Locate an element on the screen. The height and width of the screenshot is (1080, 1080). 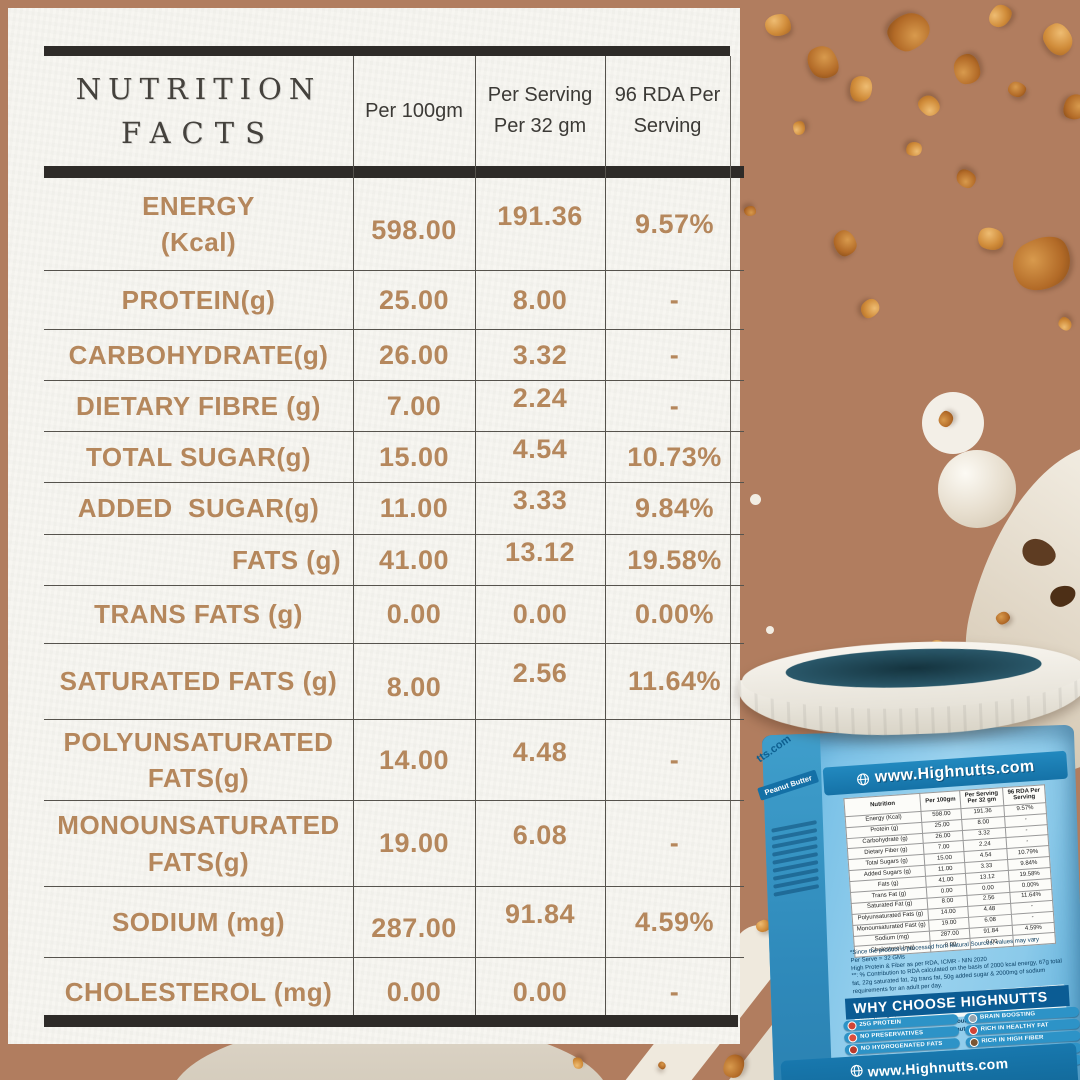
per-serving-value: 4.48 is located at coordinates (540, 751).